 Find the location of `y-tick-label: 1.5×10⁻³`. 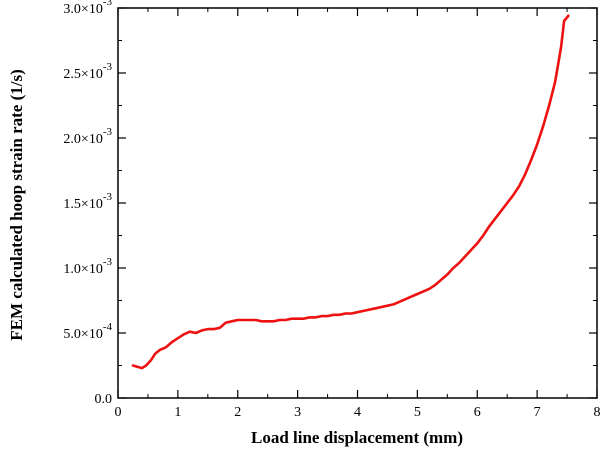

y-tick-label: 1.5×10⁻³ is located at coordinates (87, 201).